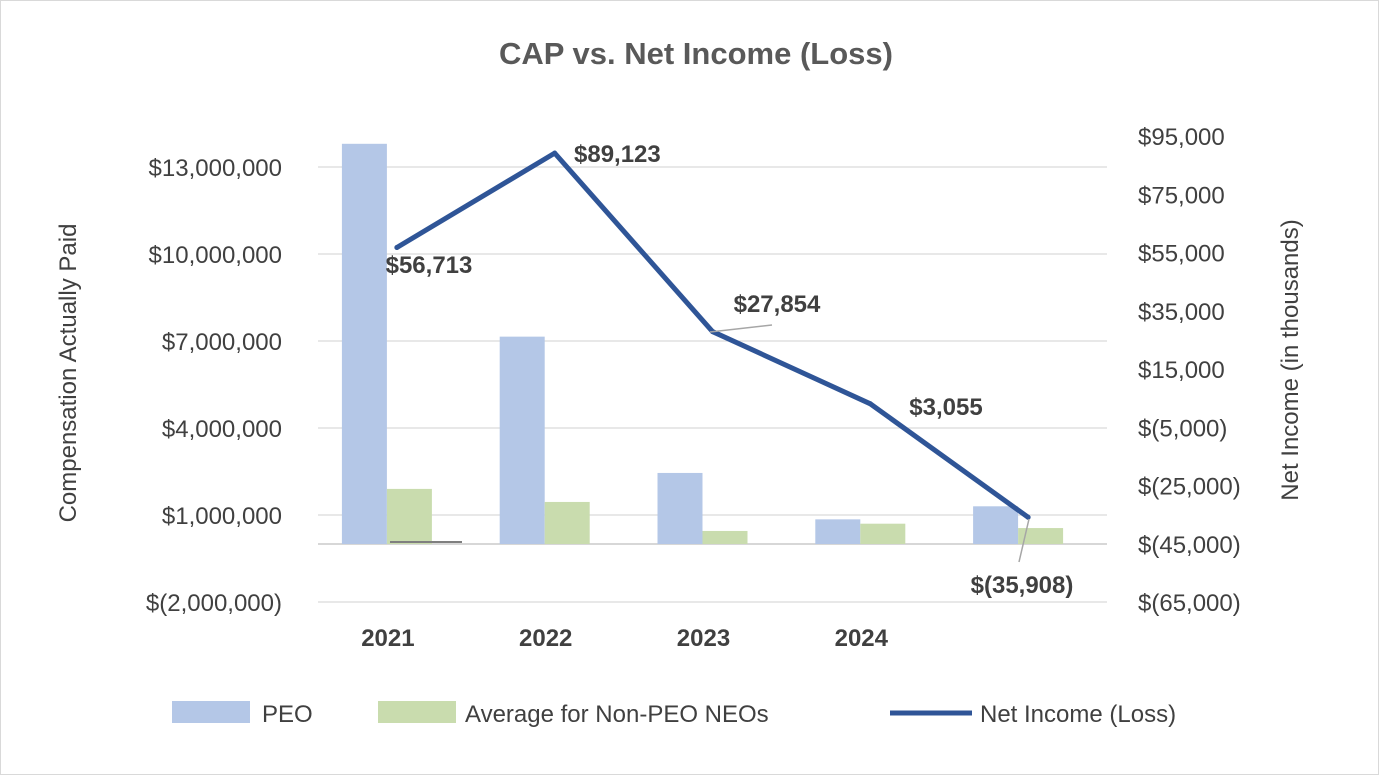 The height and width of the screenshot is (775, 1379). Describe the element at coordinates (222, 429) in the screenshot. I see `left-tick-label: $4,000,000` at that location.